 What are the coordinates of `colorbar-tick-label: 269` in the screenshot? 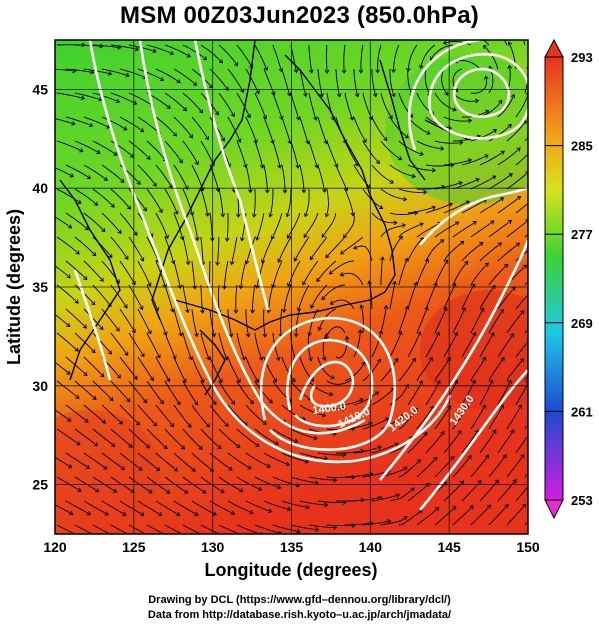 It's located at (582, 323).